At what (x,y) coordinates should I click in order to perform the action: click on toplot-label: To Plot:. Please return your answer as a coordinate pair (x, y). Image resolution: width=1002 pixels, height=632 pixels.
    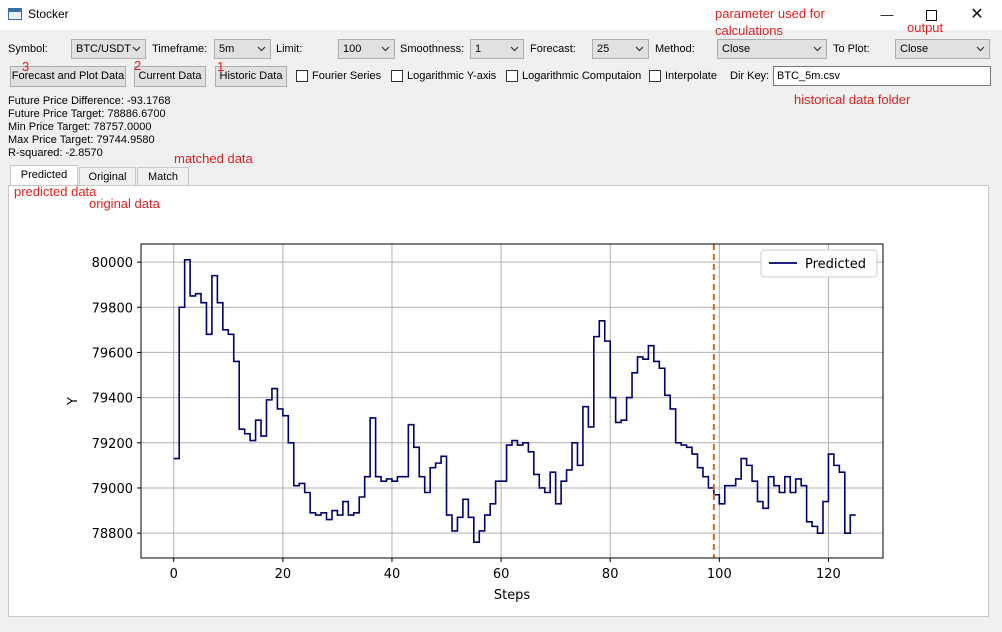
    Looking at the image, I should click on (851, 49).